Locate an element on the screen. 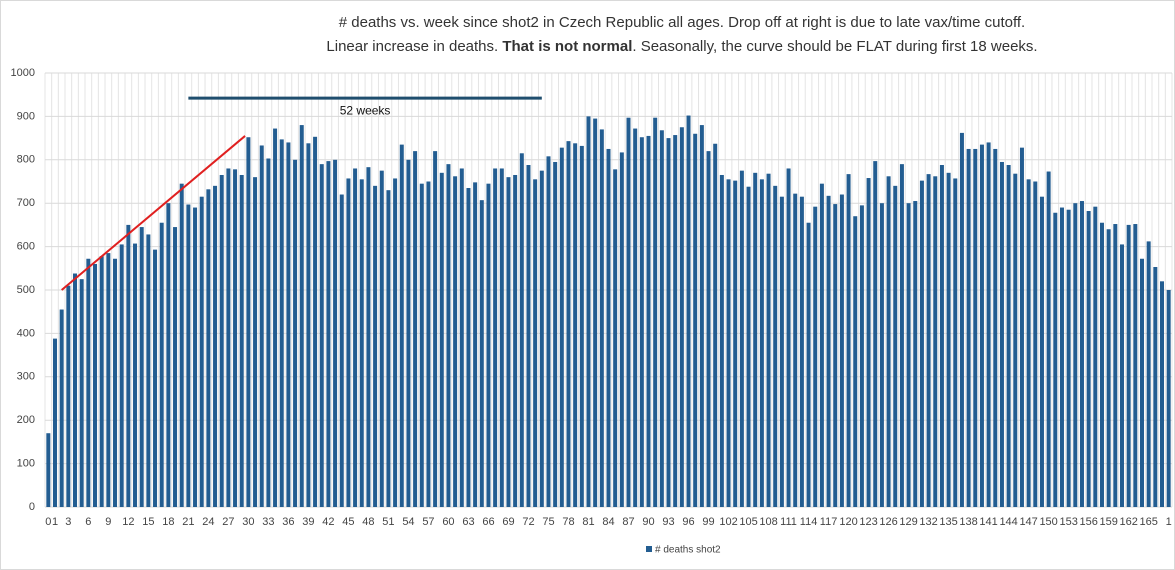 Image resolution: width=1175 pixels, height=570 pixels. x-tick-label: 117 is located at coordinates (829, 522).